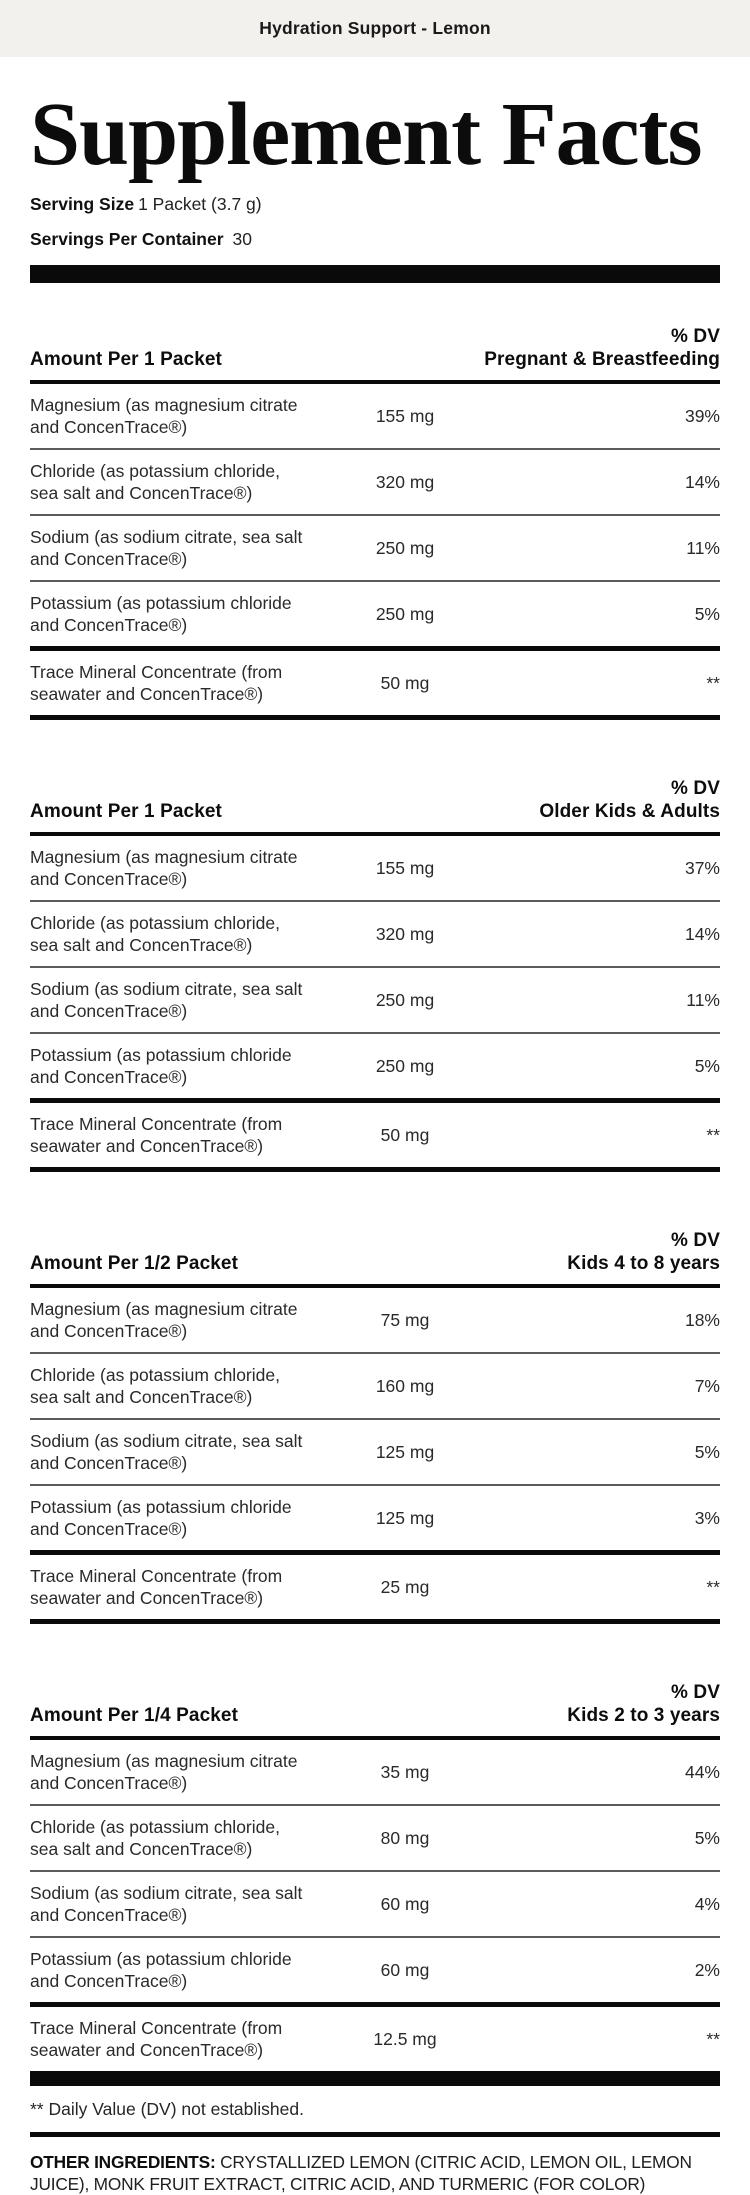 The width and height of the screenshot is (750, 2195). I want to click on dv-group-label: Kids 4 to 8 years, so click(643, 1263).